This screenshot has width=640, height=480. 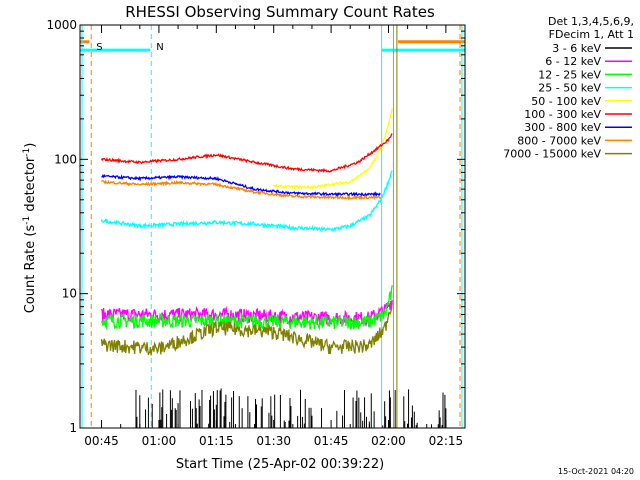 What do you see at coordinates (591, 21) in the screenshot?
I see `legend-header-line-1: Det 1,3,4,5,6,9,` at bounding box center [591, 21].